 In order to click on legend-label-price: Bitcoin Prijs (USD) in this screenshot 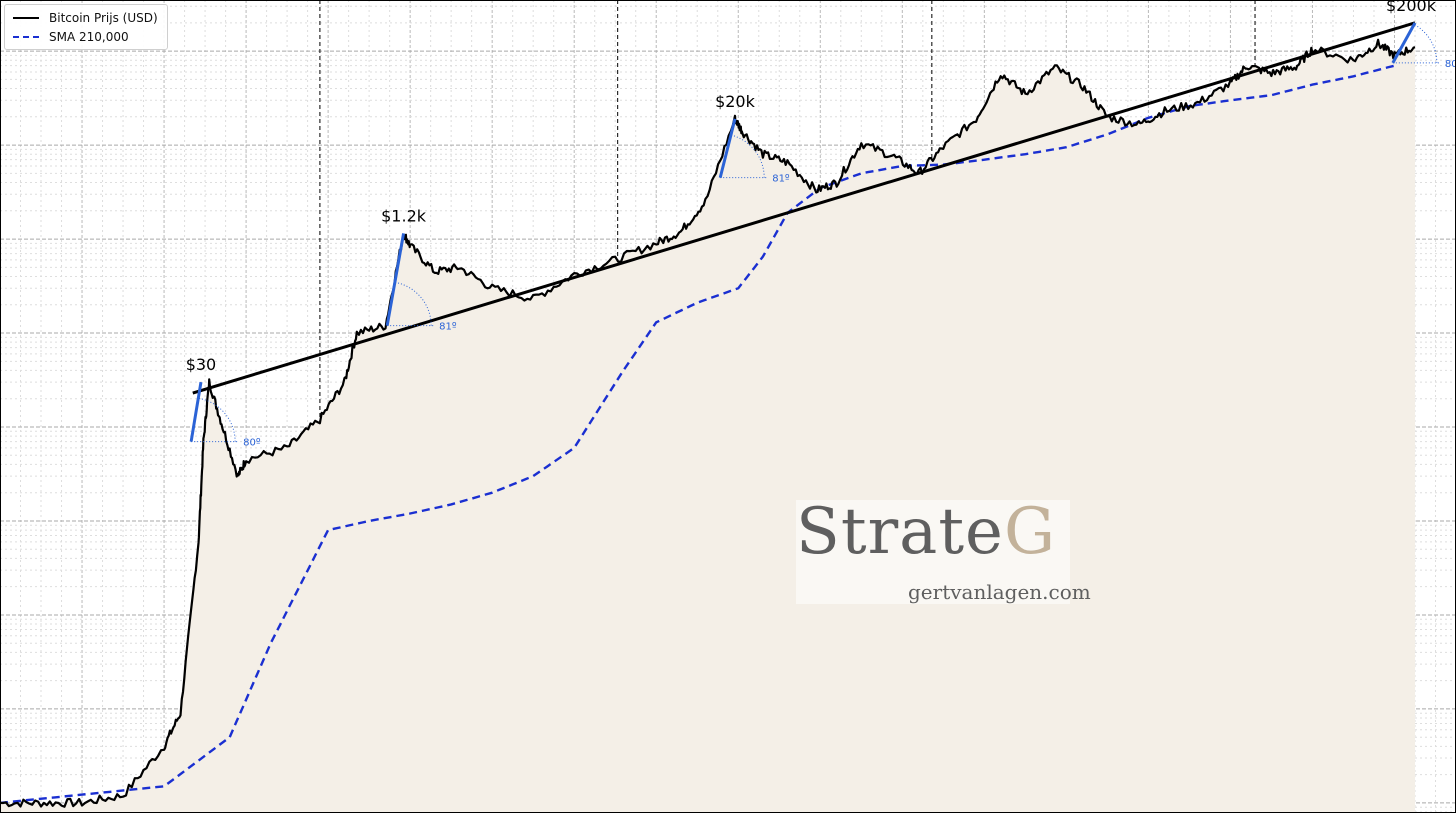, I will do `click(103, 18)`.